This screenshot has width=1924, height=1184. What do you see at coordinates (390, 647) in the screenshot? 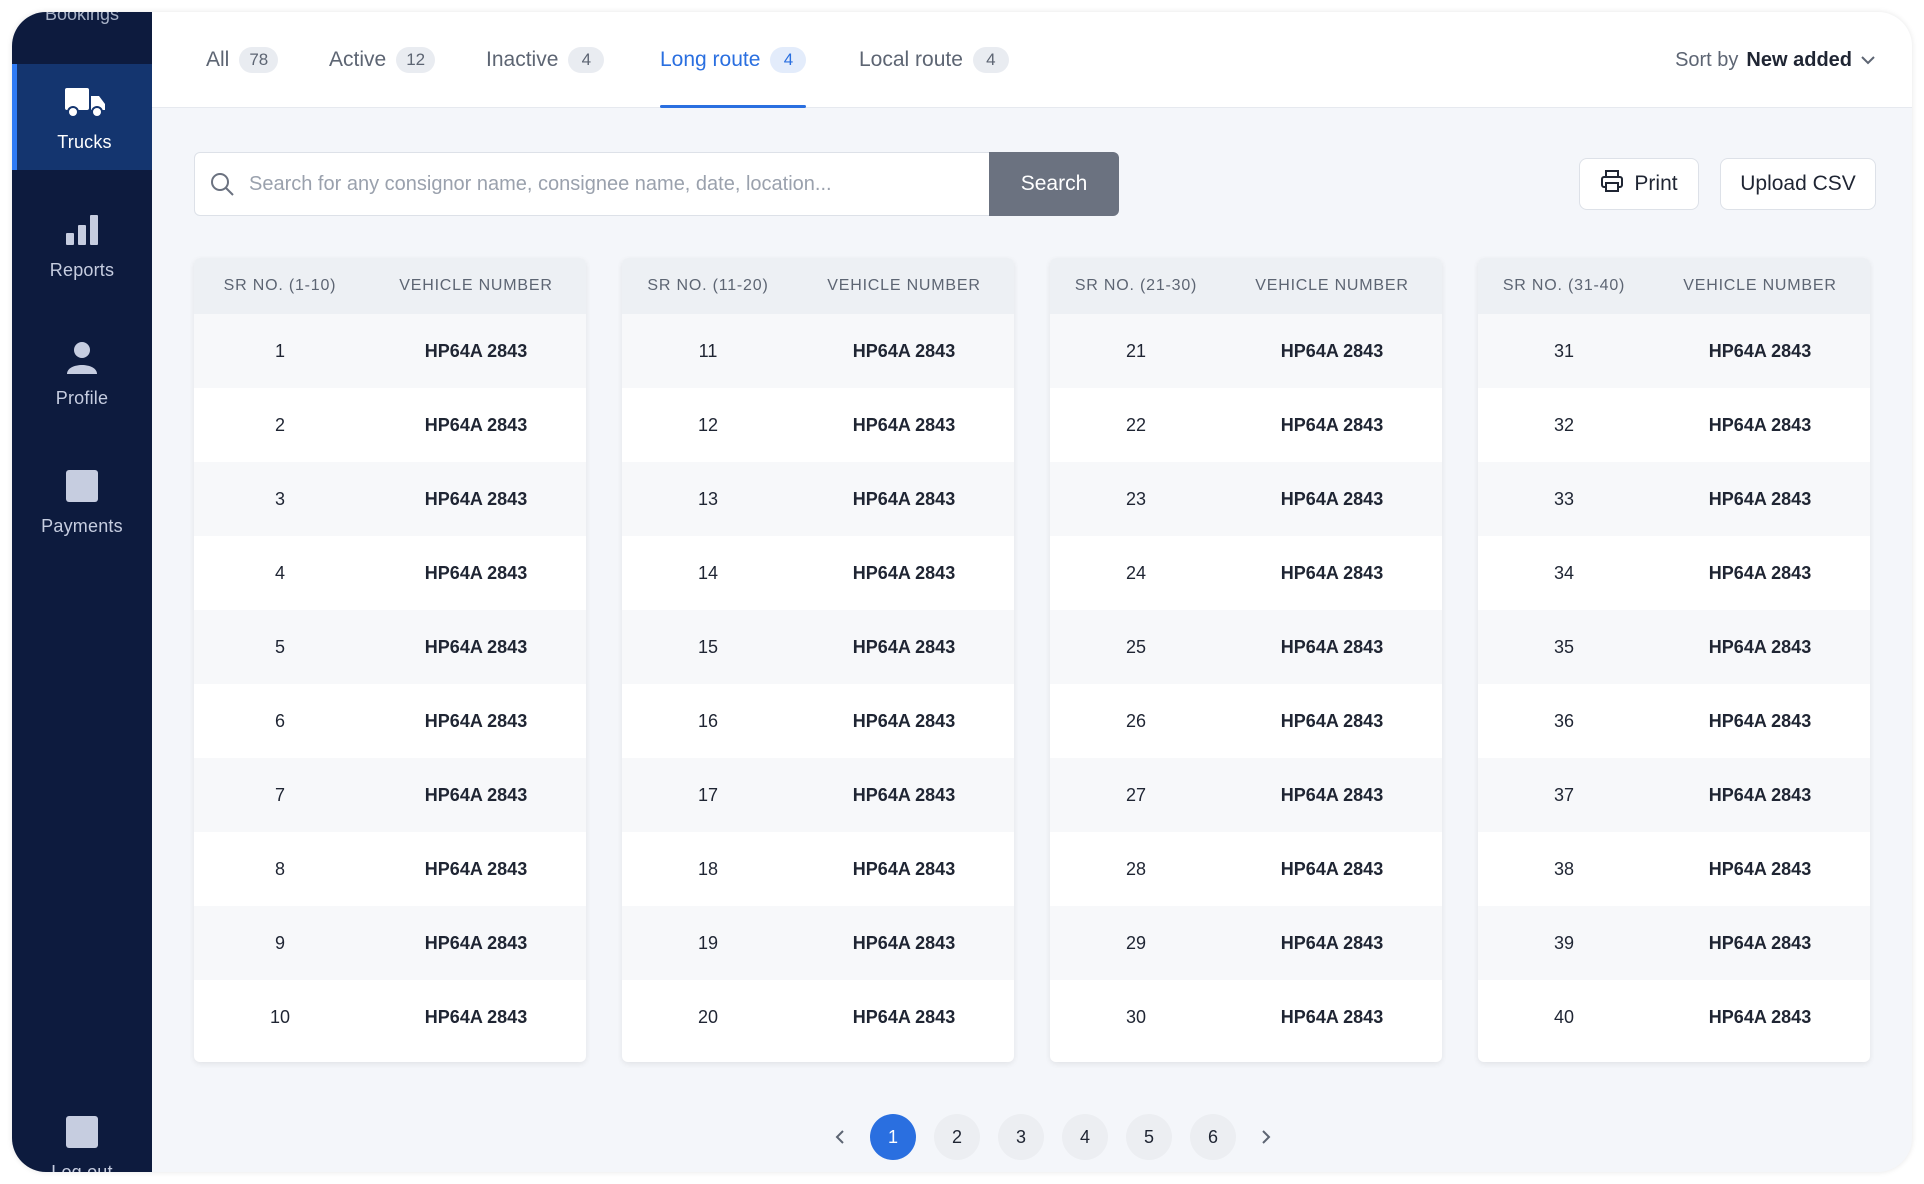
I see `table-row: 5 HP64A 2843` at bounding box center [390, 647].